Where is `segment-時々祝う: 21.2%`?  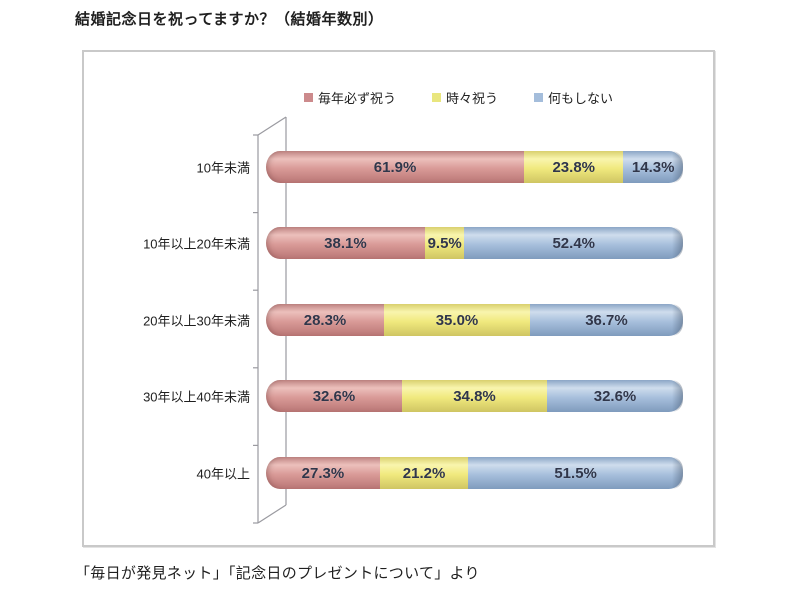
segment-時々祝う: 21.2% is located at coordinates (424, 473).